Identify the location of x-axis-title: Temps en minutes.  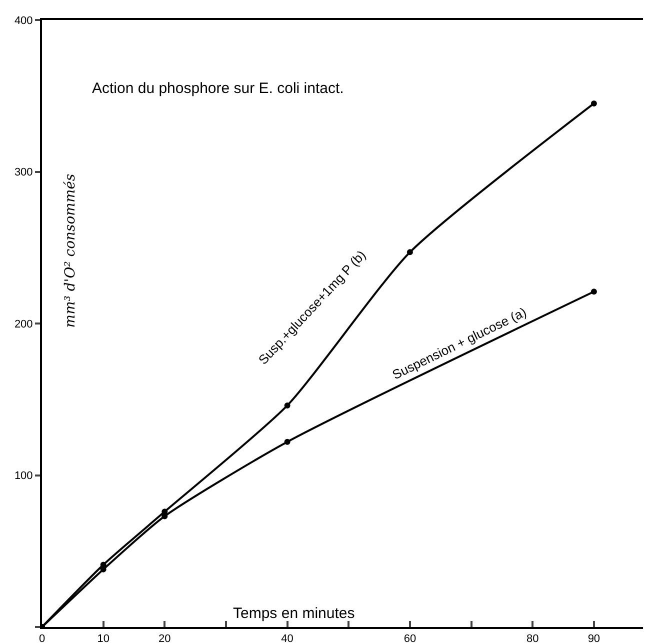
(294, 613).